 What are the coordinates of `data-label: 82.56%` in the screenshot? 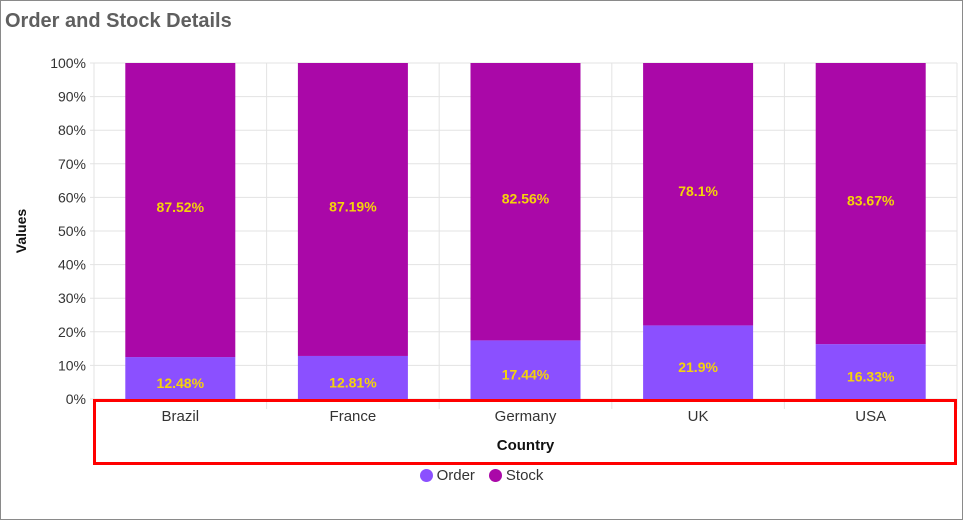 It's located at (526, 199).